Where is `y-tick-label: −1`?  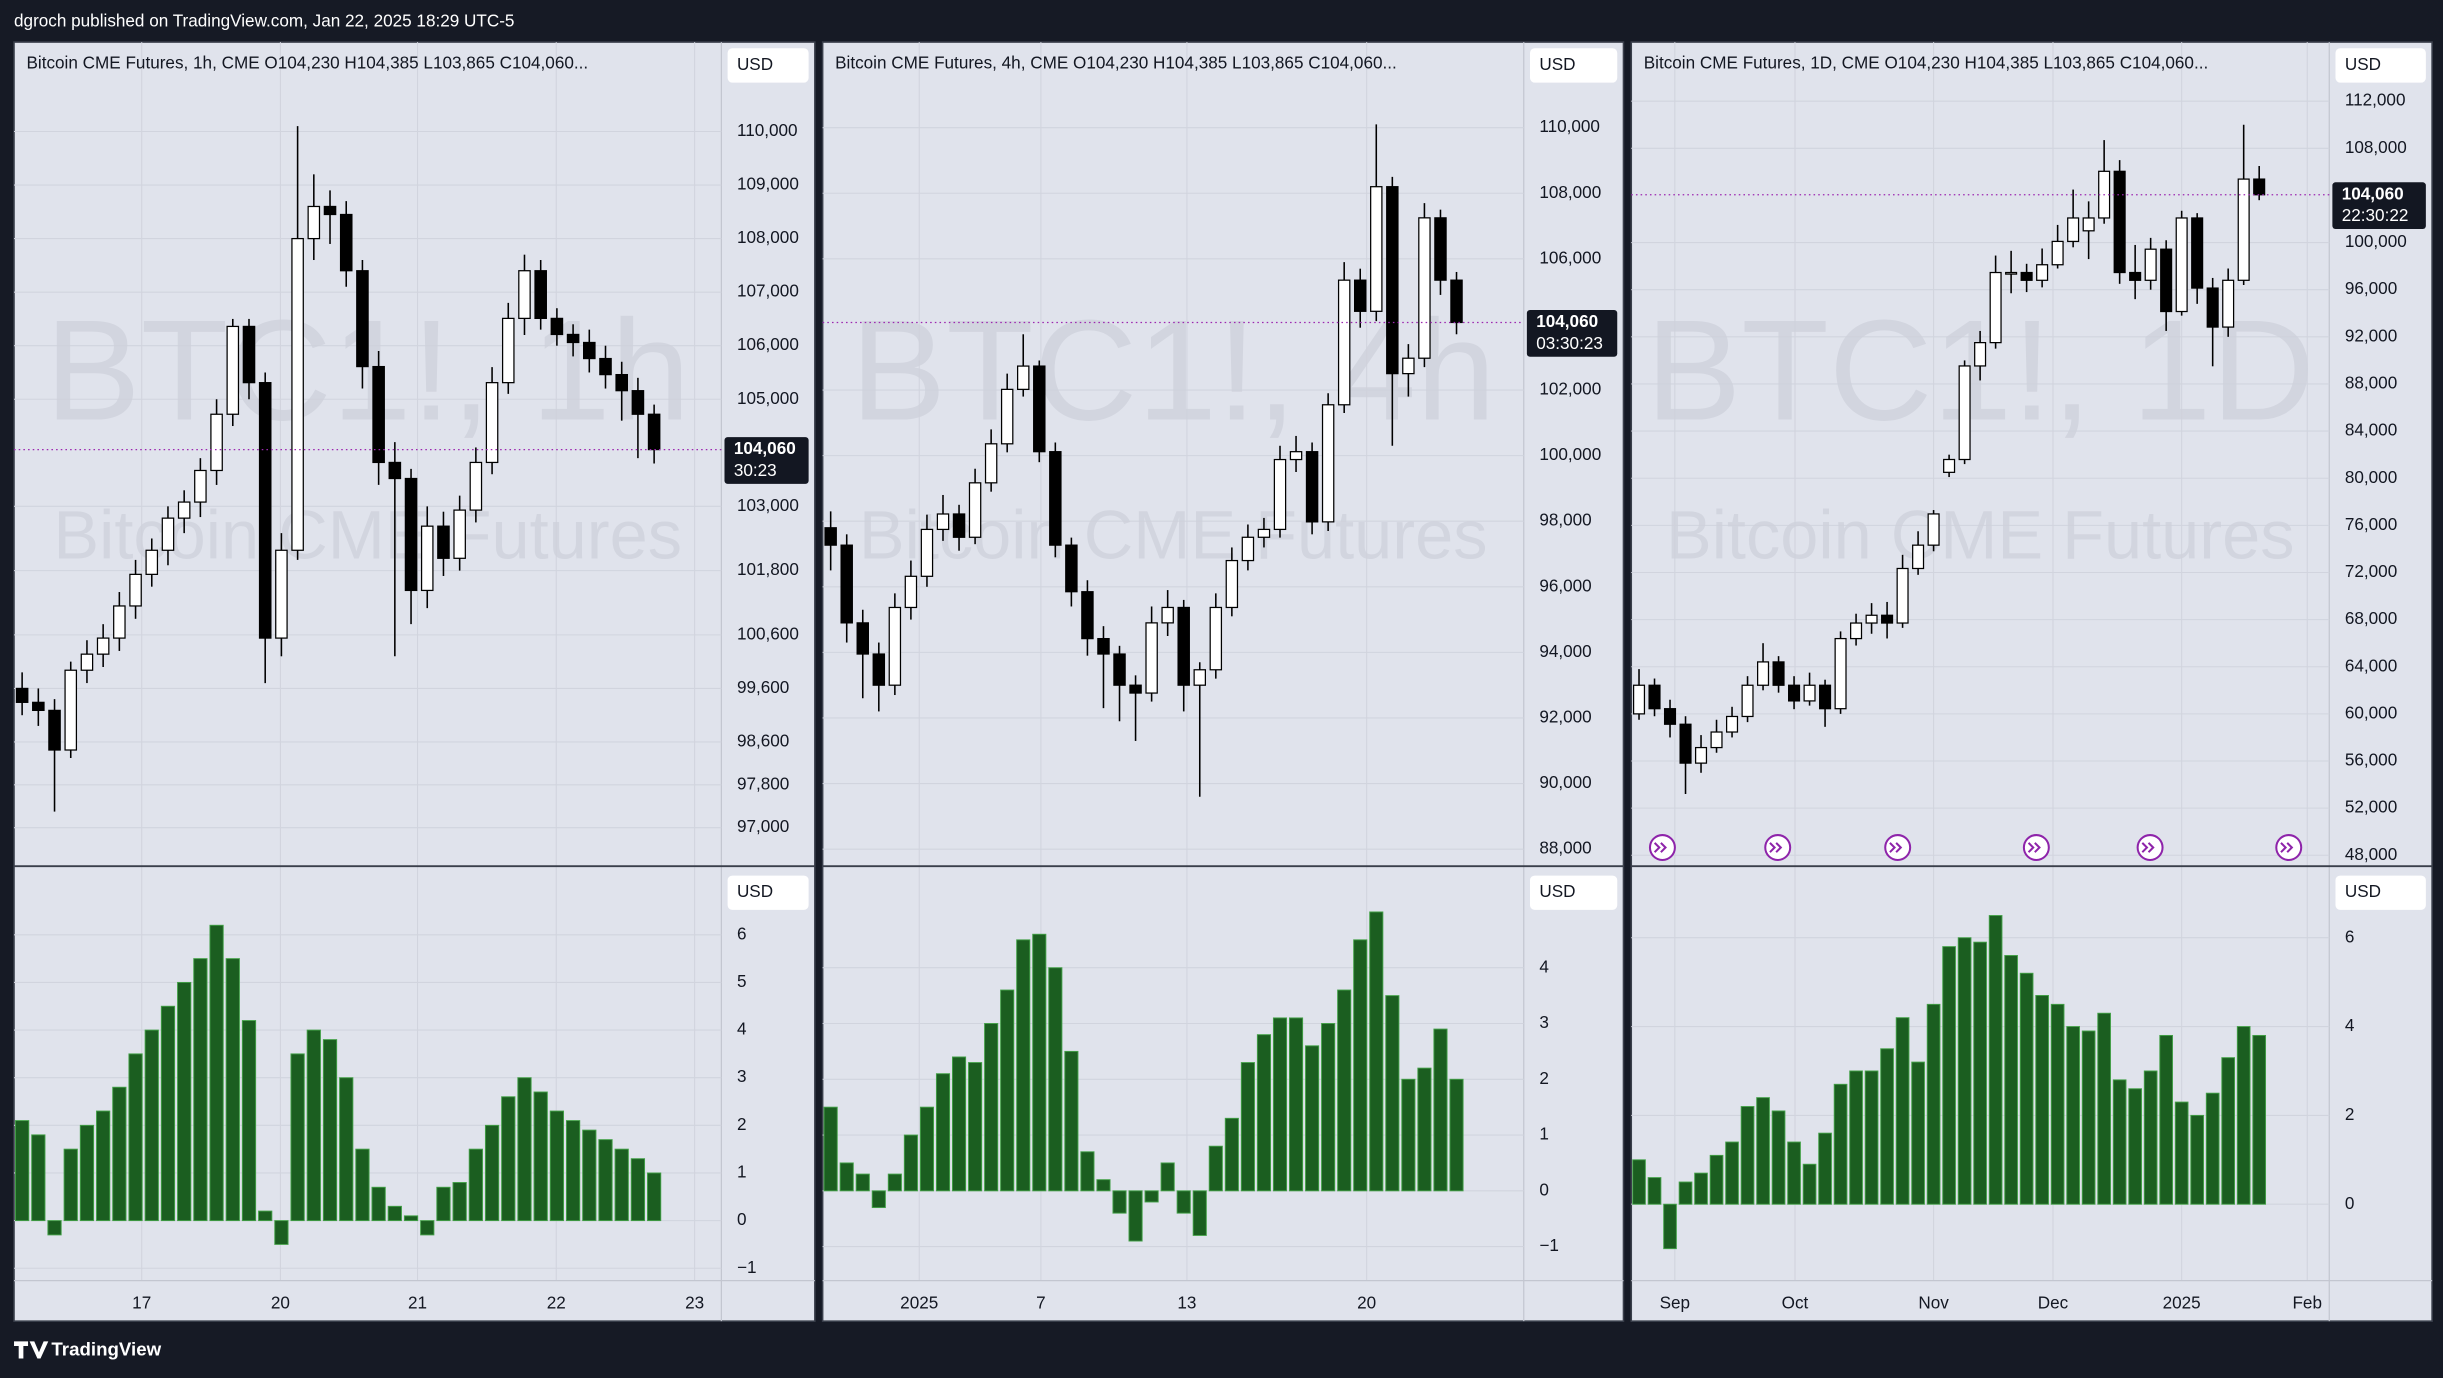
y-tick-label: −1 is located at coordinates (1549, 1245).